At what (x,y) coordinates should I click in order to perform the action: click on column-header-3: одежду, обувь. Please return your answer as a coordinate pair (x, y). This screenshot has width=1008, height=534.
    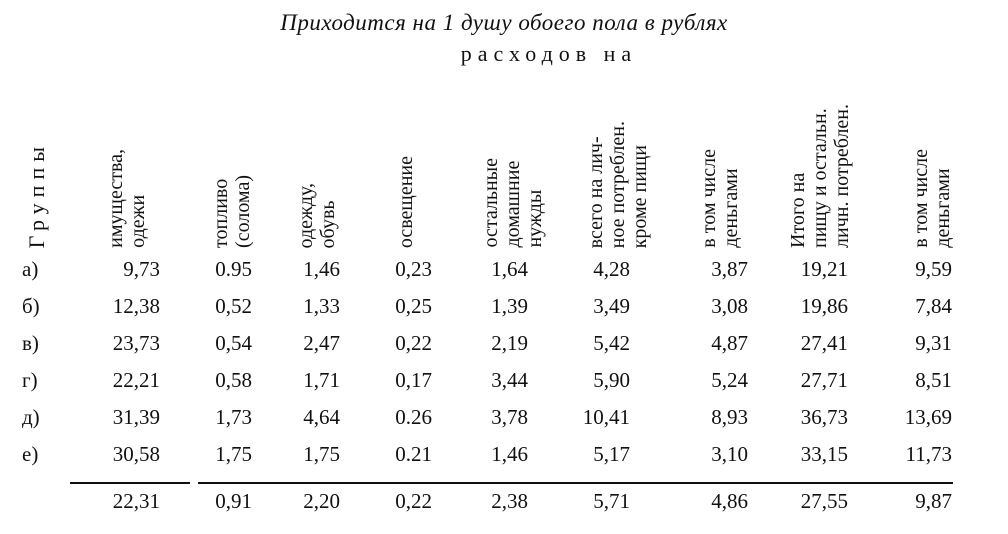
    Looking at the image, I should click on (317, 215).